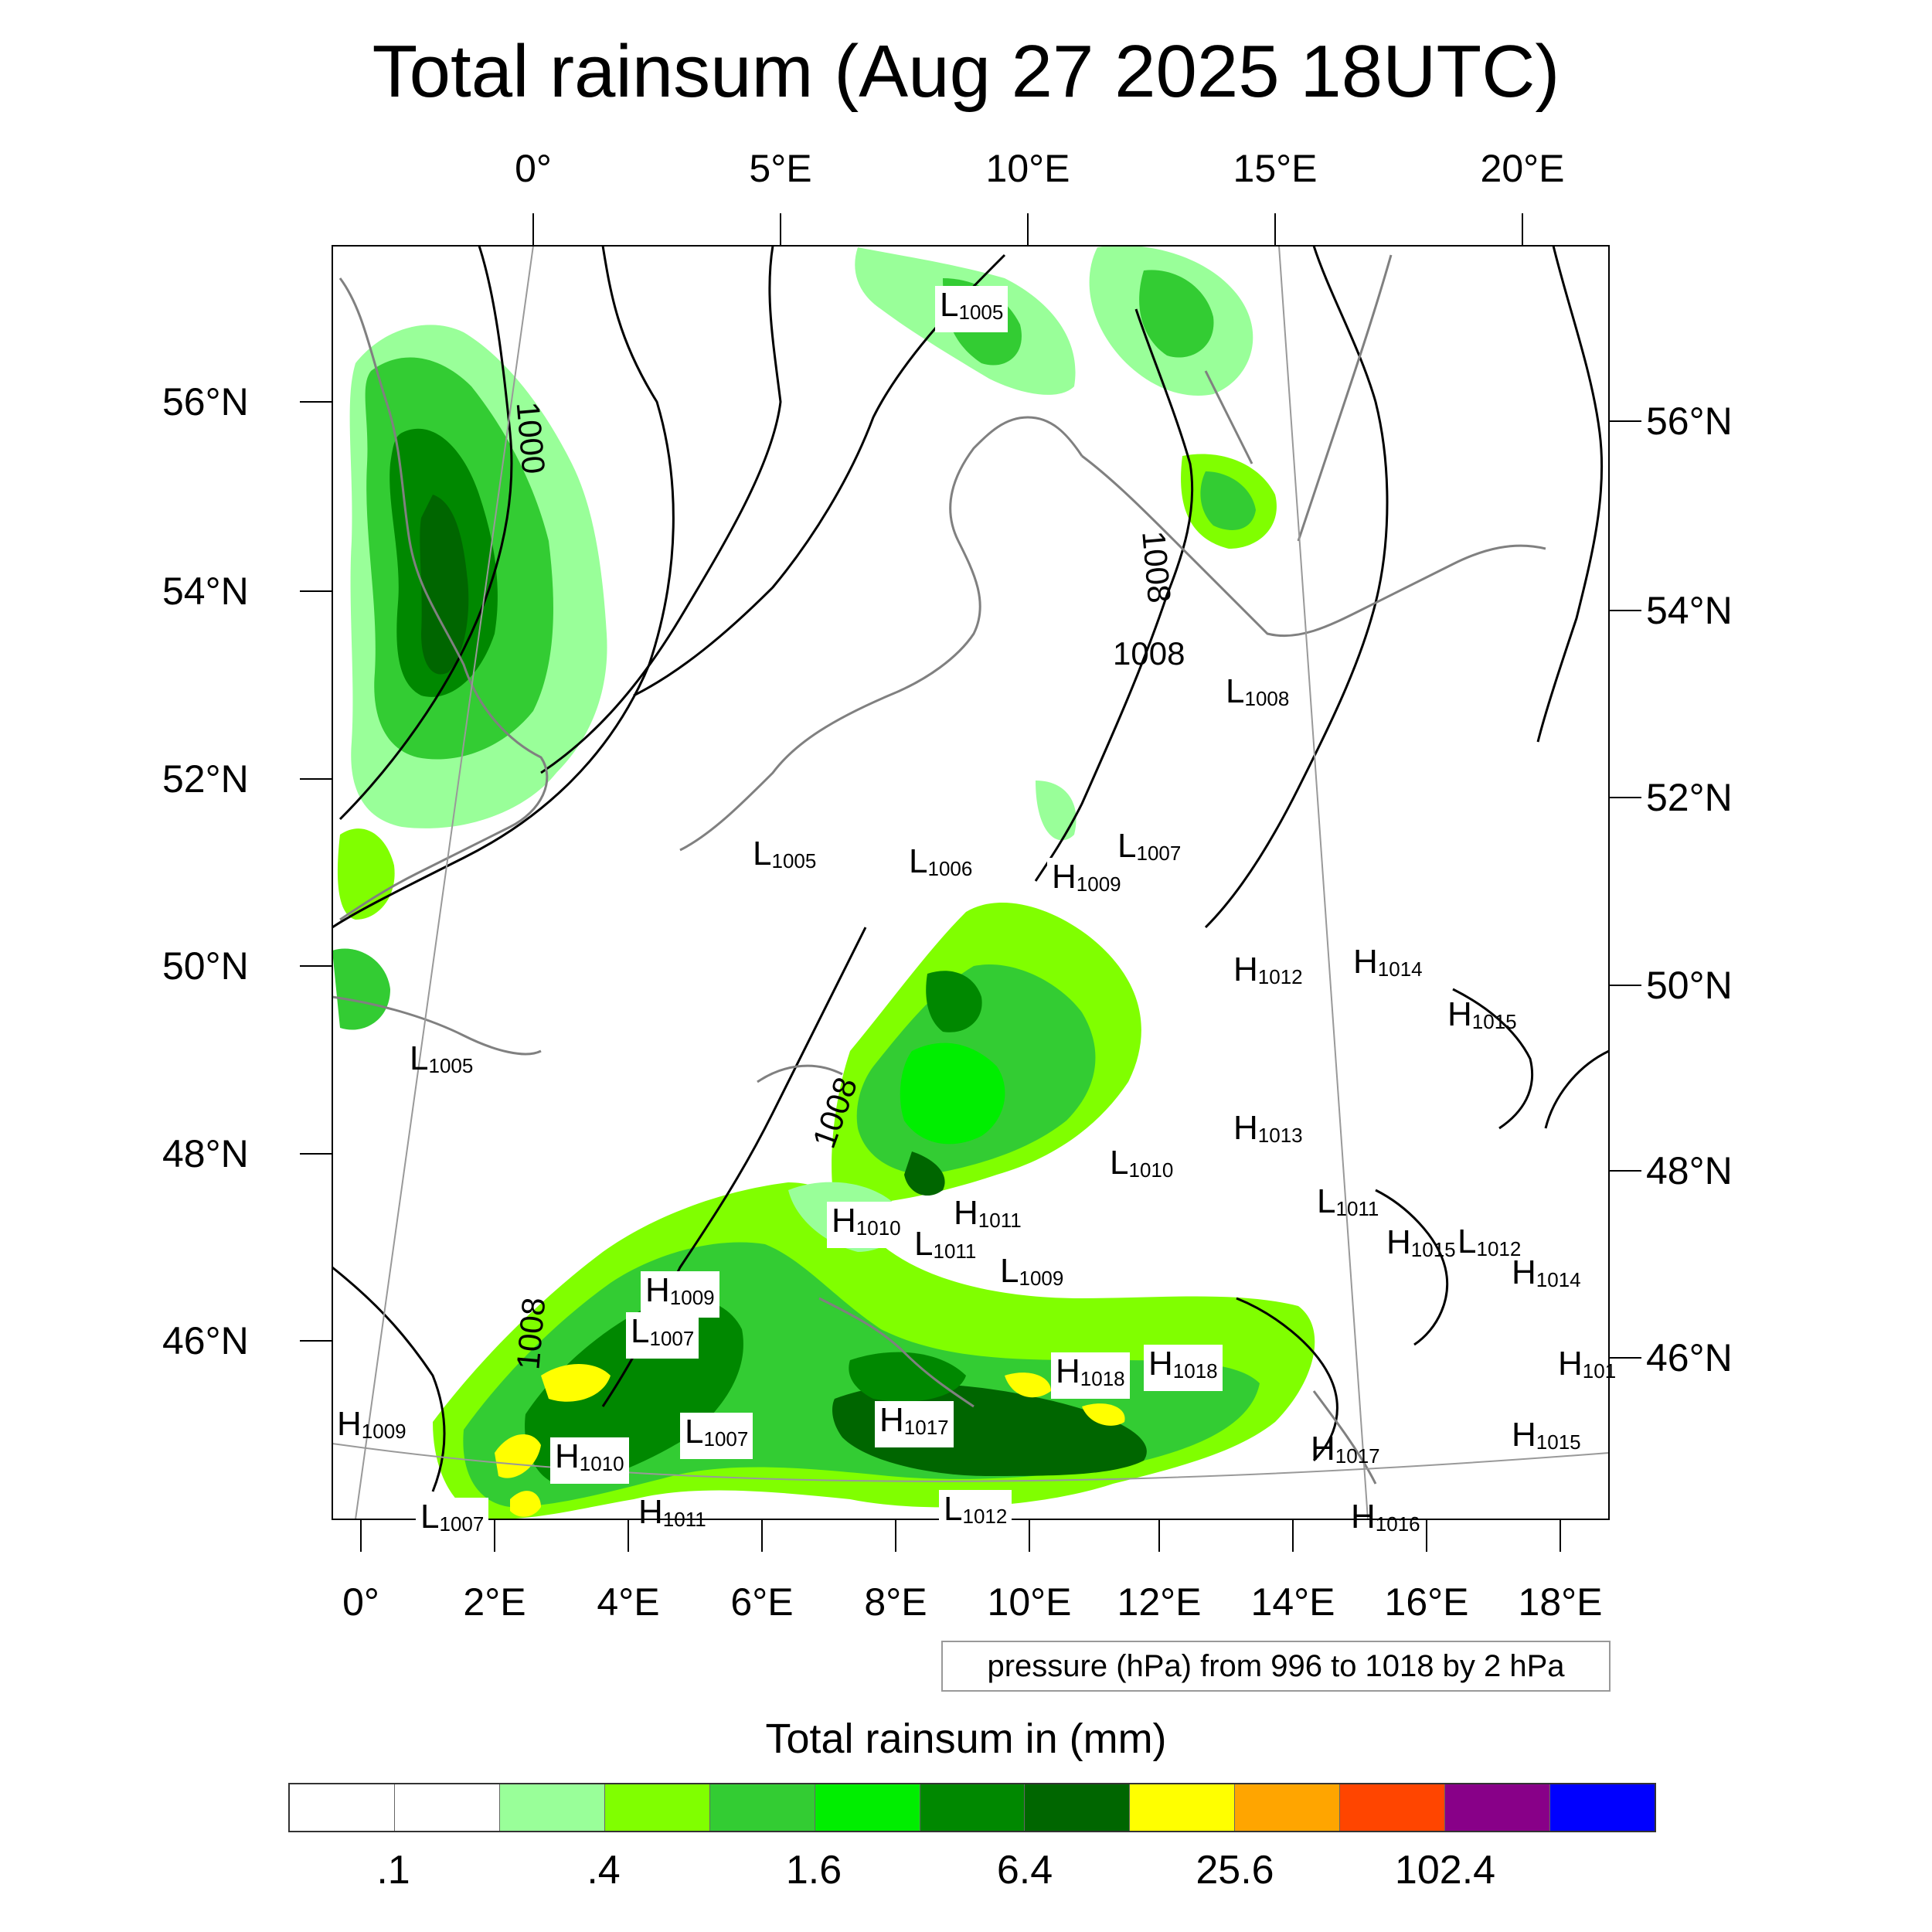 The height and width of the screenshot is (1932, 1932). I want to click on pressure-center-value: 1011, so click(955, 1252).